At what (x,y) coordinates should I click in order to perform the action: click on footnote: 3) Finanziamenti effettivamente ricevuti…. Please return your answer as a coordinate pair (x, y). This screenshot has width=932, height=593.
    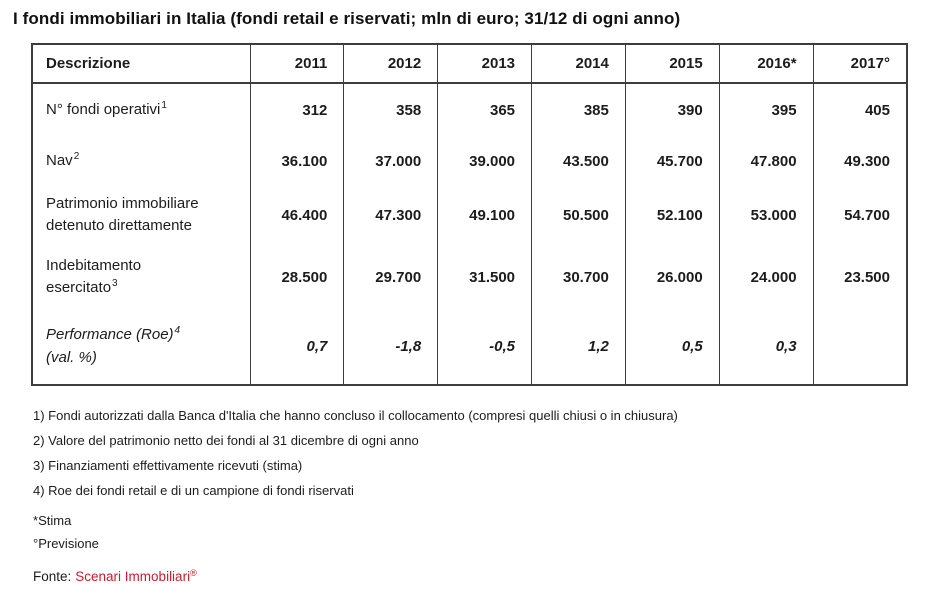
    Looking at the image, I should click on (168, 465).